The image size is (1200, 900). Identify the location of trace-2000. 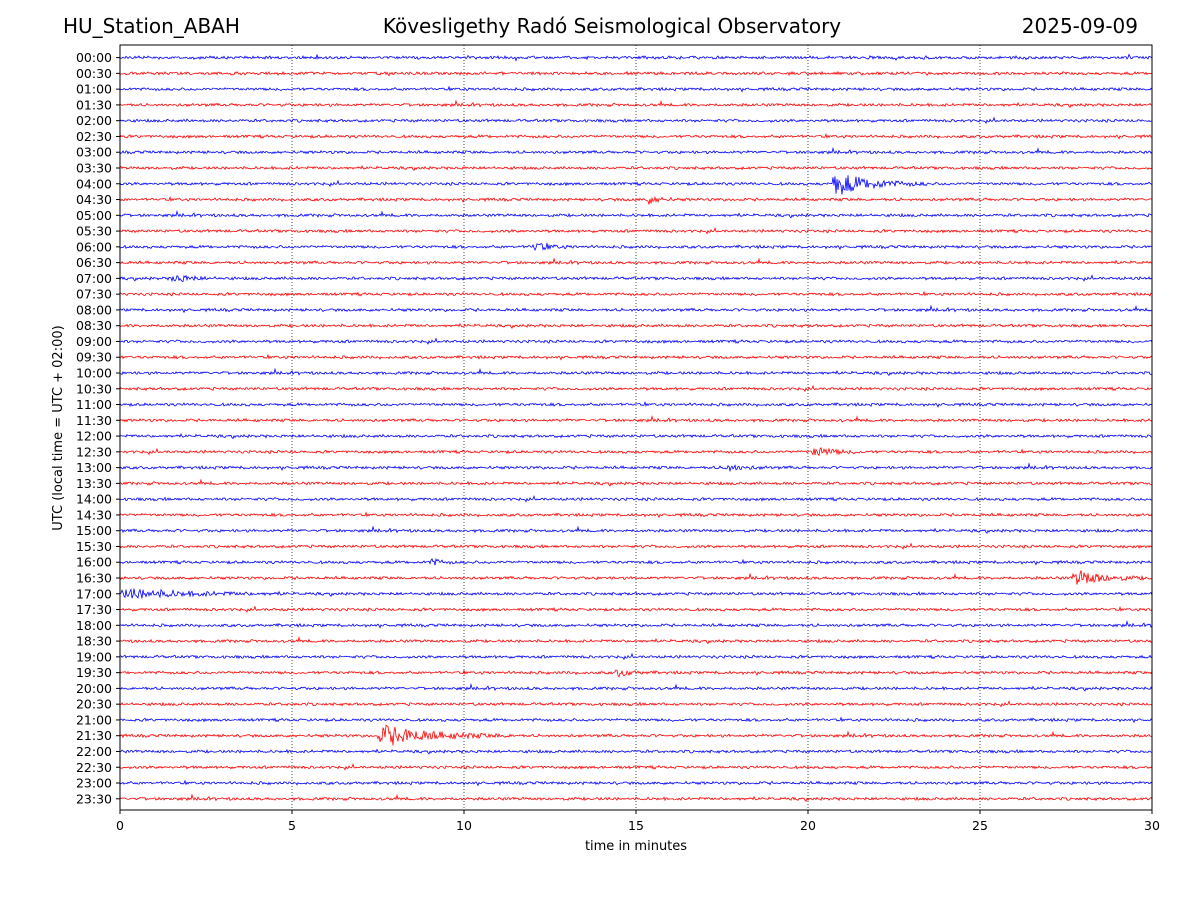
(636, 687).